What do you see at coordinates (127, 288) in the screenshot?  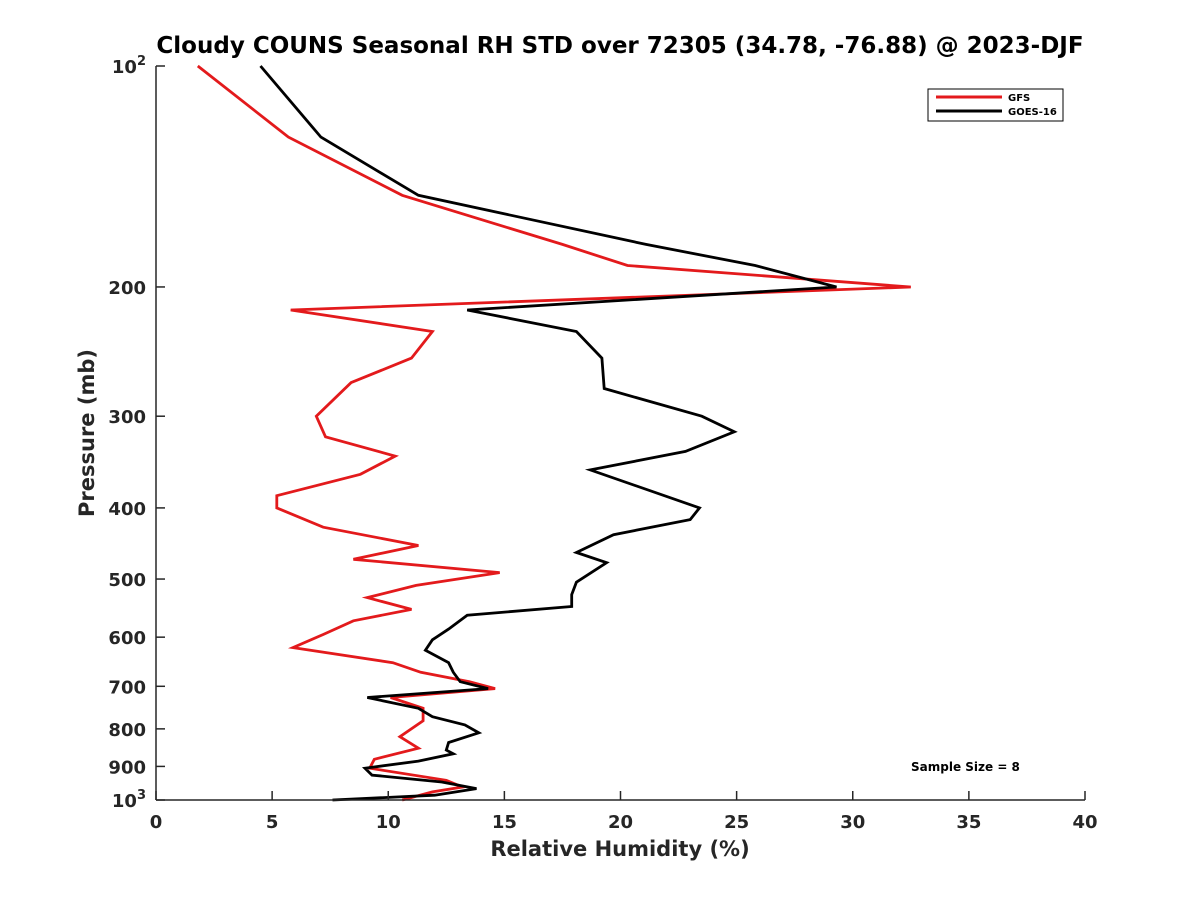 I see `y-tick-label: 200` at bounding box center [127, 288].